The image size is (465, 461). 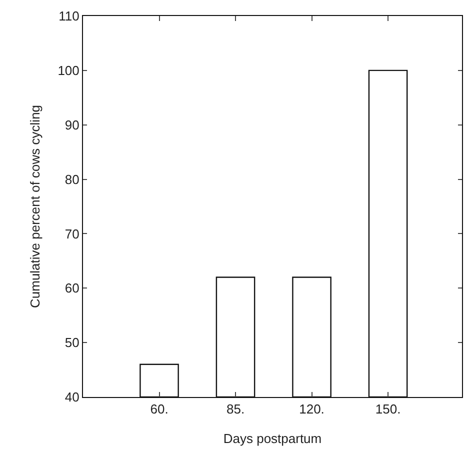 I want to click on y-tick-label: 60, so click(x=72, y=288).